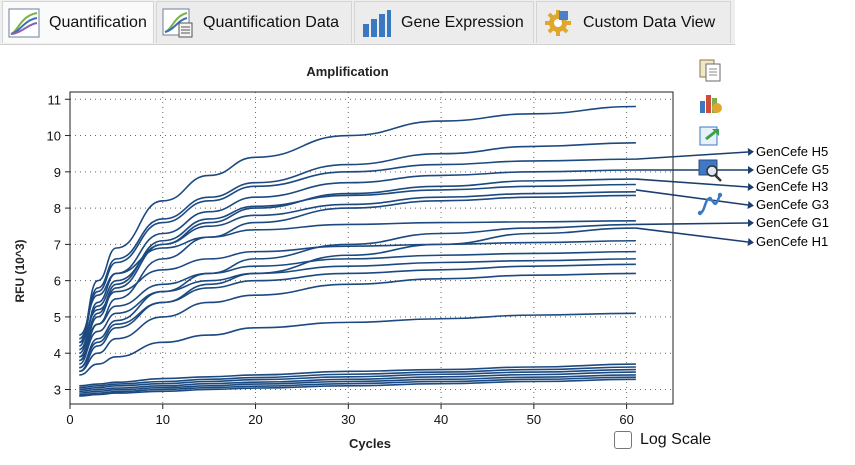 Image resolution: width=855 pixels, height=465 pixels. Describe the element at coordinates (24, 23) in the screenshot. I see `amplification-curves-icon` at that location.